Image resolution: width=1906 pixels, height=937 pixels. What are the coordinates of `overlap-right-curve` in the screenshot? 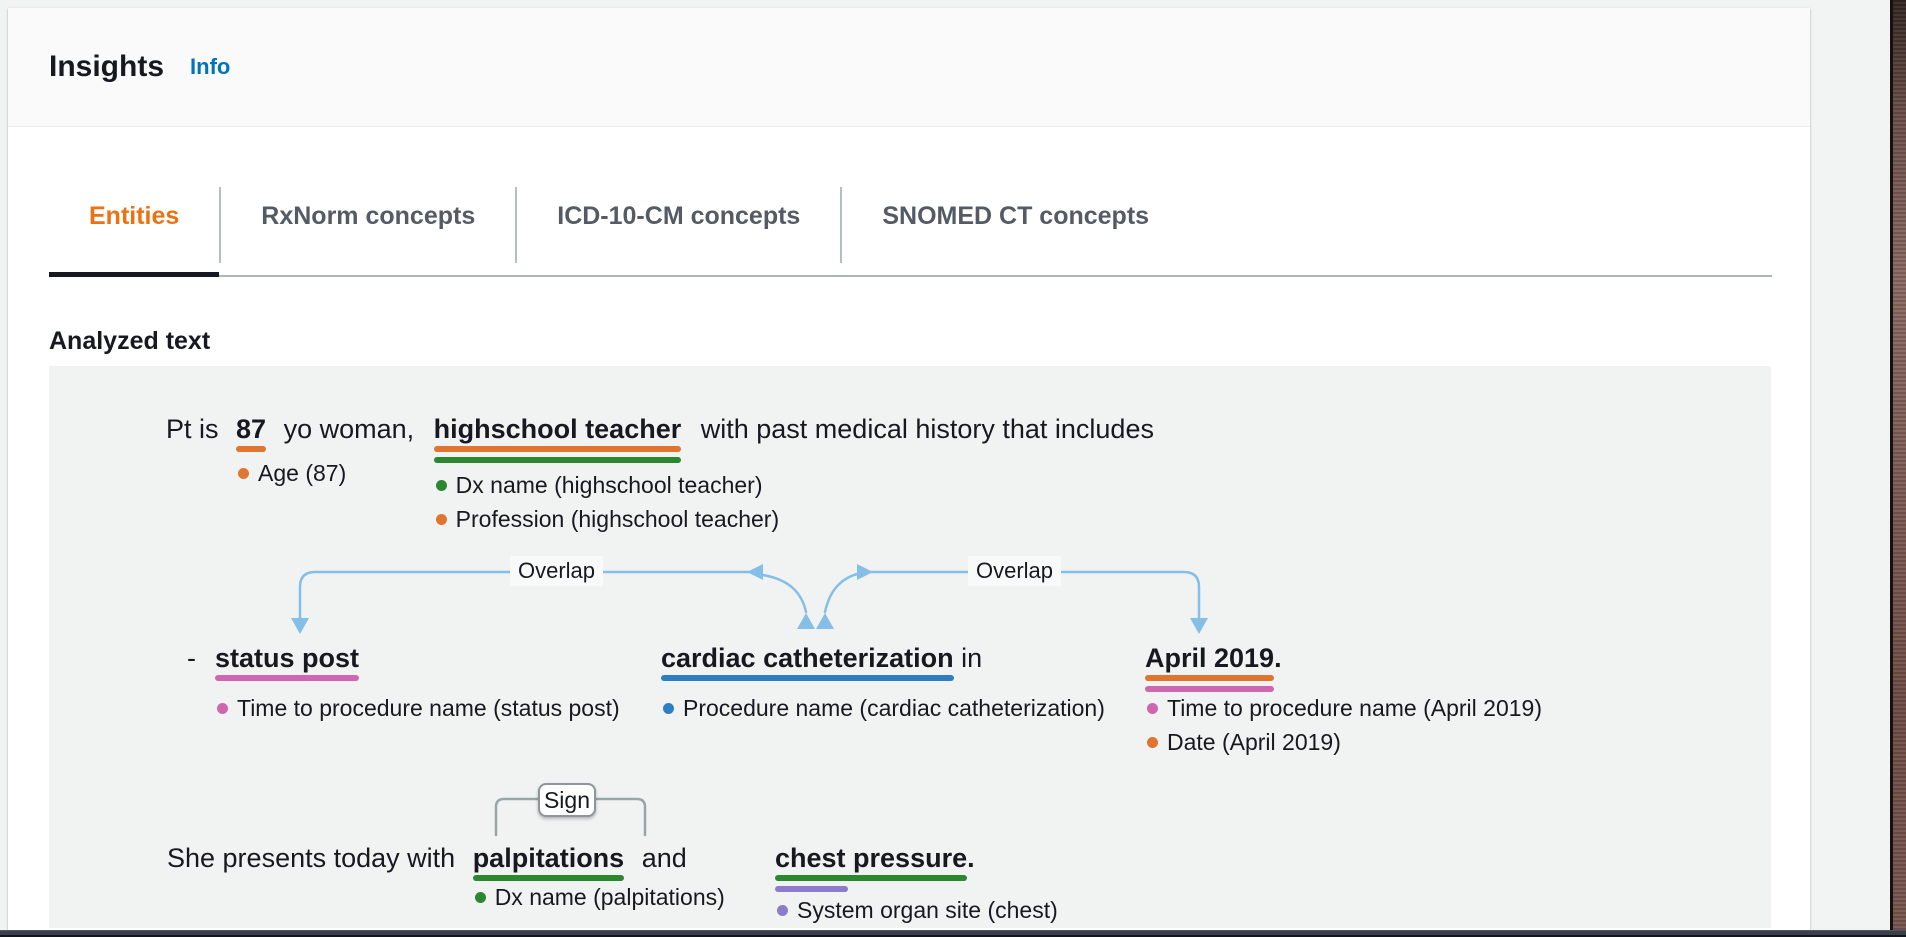 It's located at (843, 592).